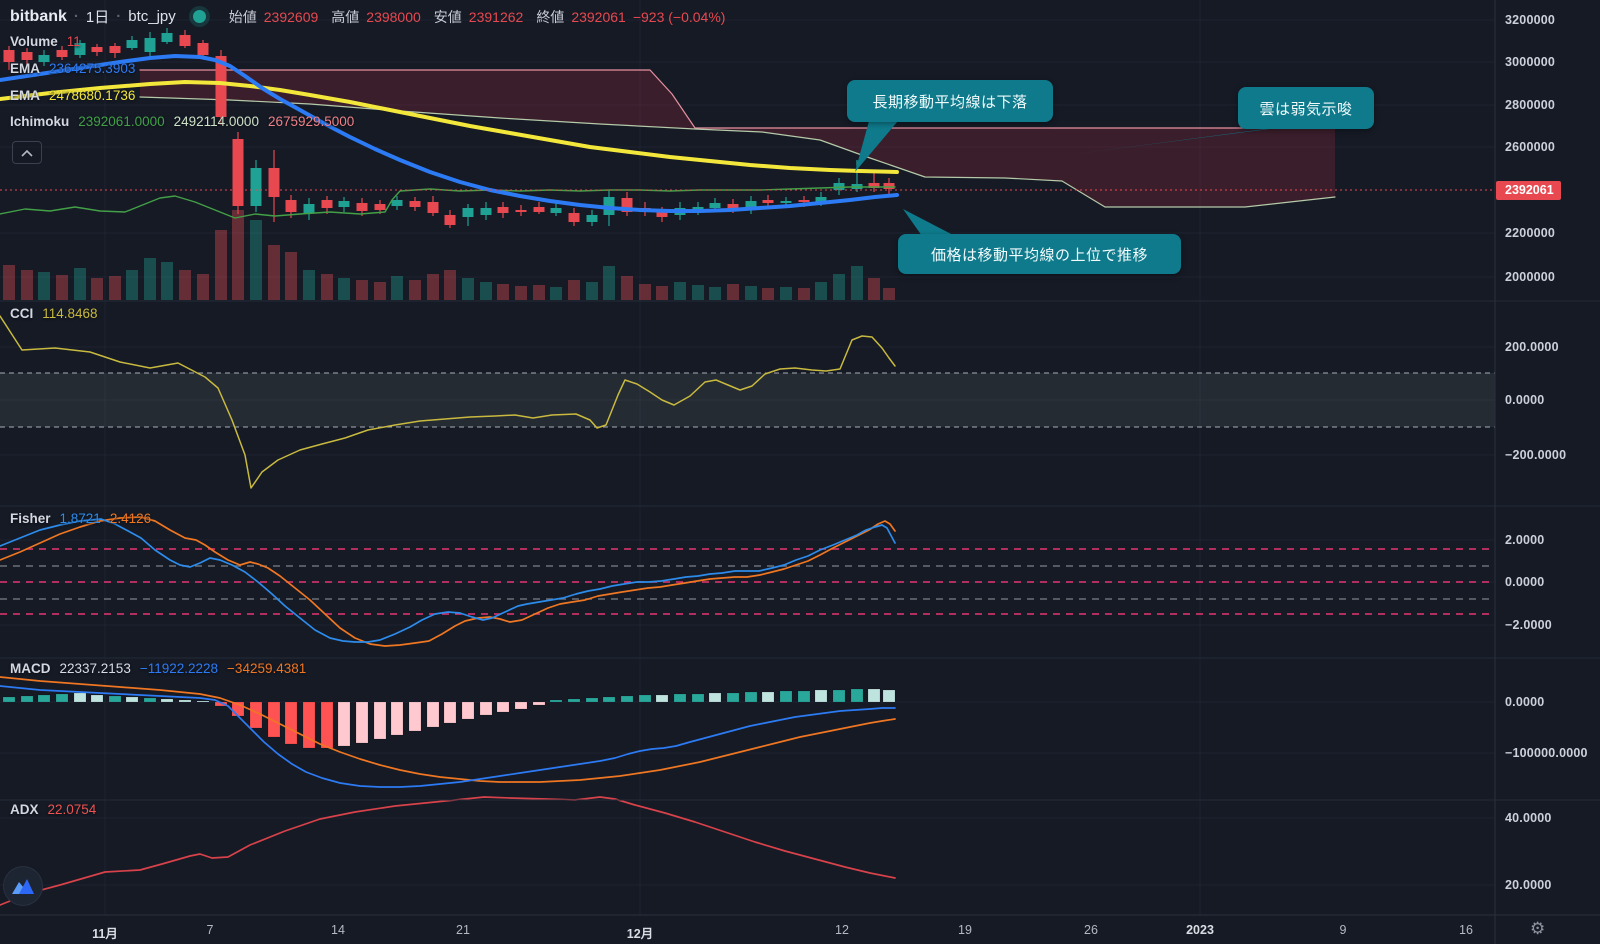 The image size is (1600, 944). Describe the element at coordinates (345, 16) in the screenshot. I see `high-label: 高値` at that location.